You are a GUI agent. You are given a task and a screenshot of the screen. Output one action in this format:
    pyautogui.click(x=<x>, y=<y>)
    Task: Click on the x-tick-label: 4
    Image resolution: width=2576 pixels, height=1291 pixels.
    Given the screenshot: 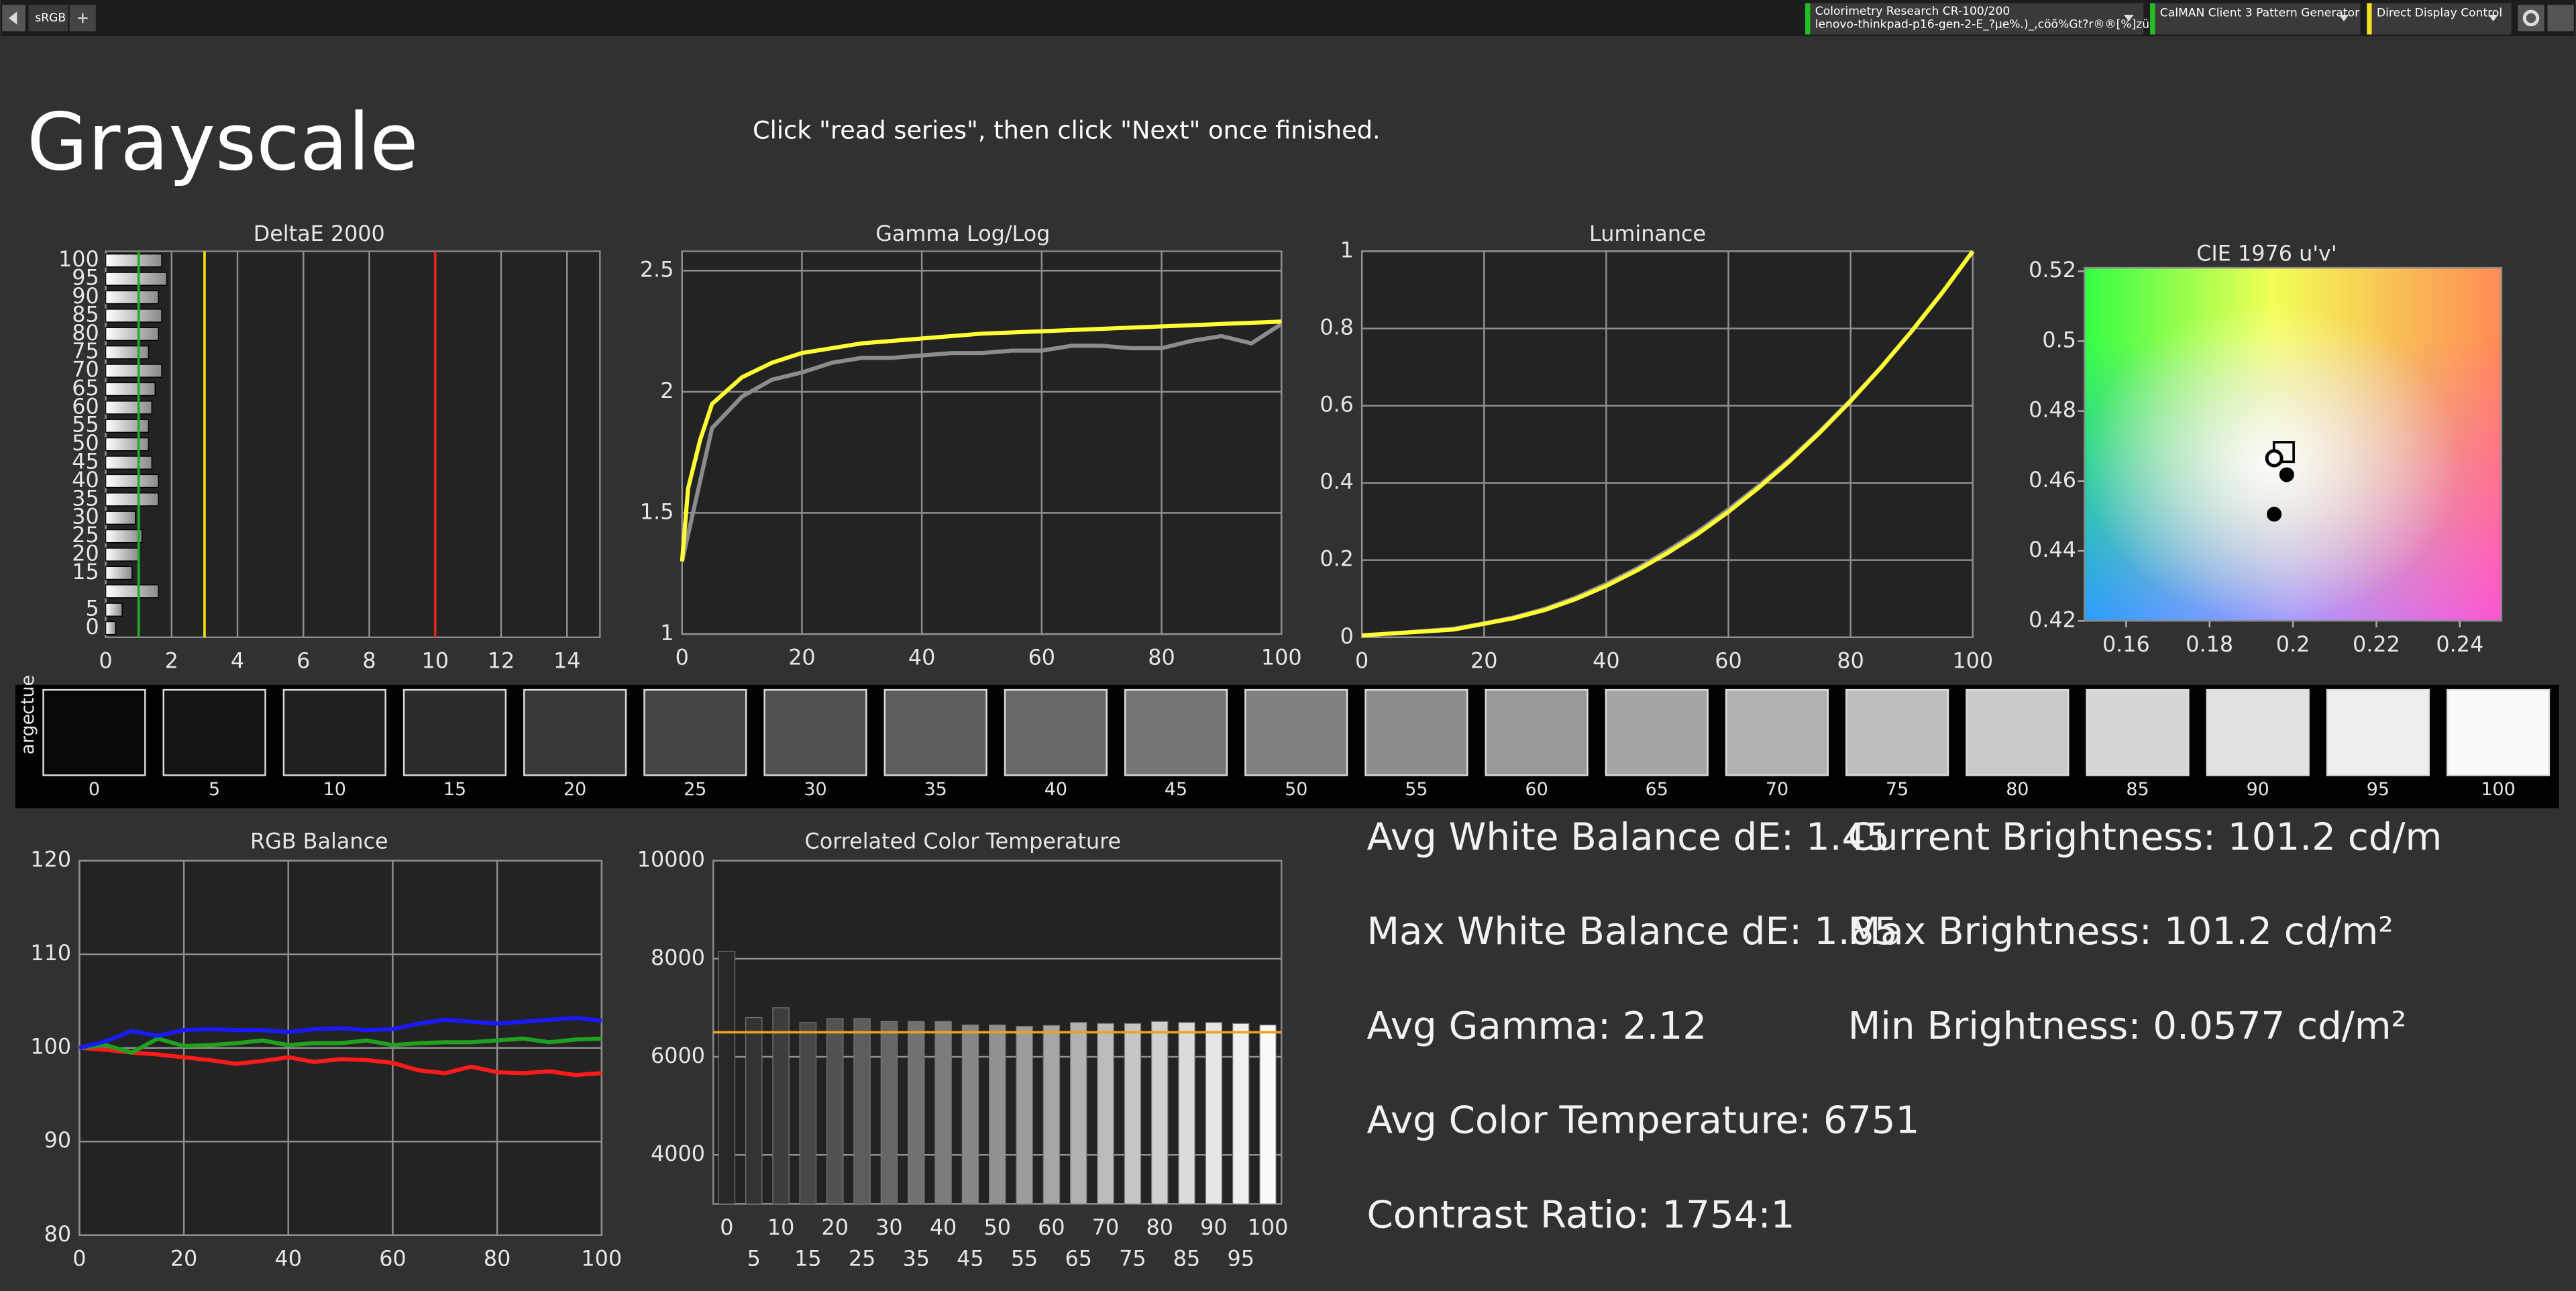 What is the action you would take?
    pyautogui.click(x=237, y=660)
    